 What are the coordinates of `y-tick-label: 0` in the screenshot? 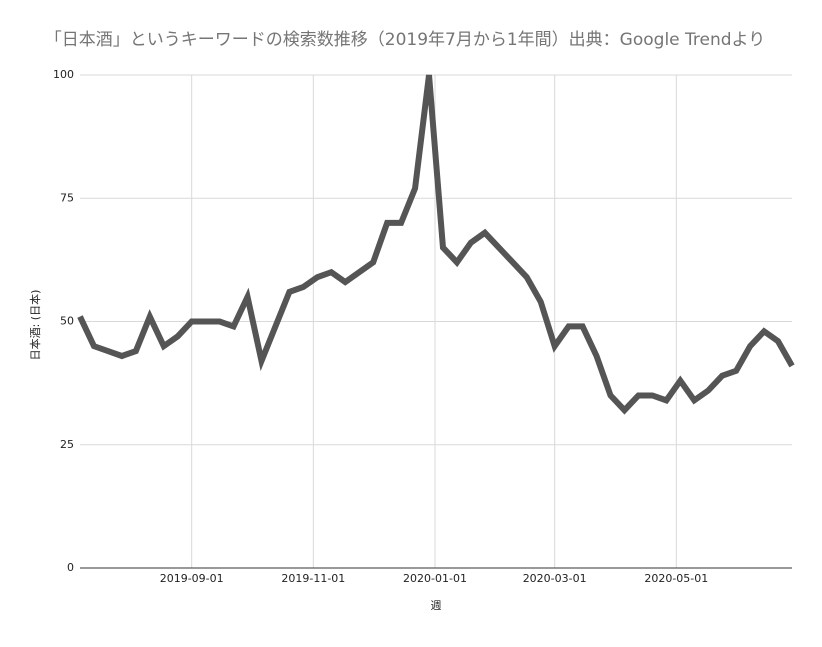 It's located at (70, 567).